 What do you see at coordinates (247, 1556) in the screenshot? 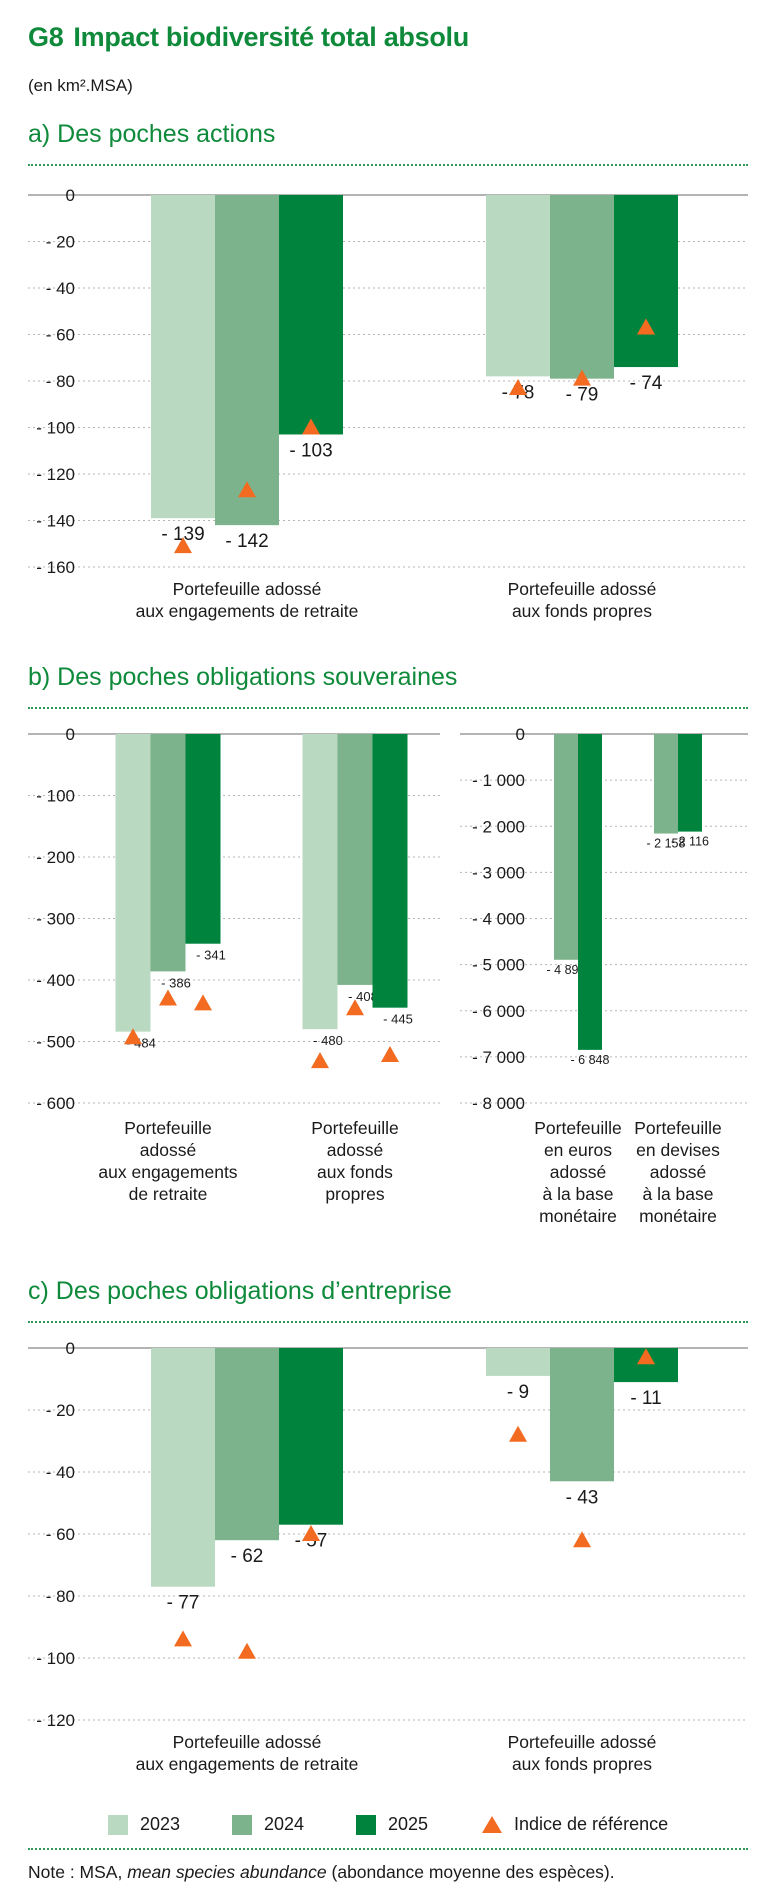
I see `chart-c-data-label-2024: - 62` at bounding box center [247, 1556].